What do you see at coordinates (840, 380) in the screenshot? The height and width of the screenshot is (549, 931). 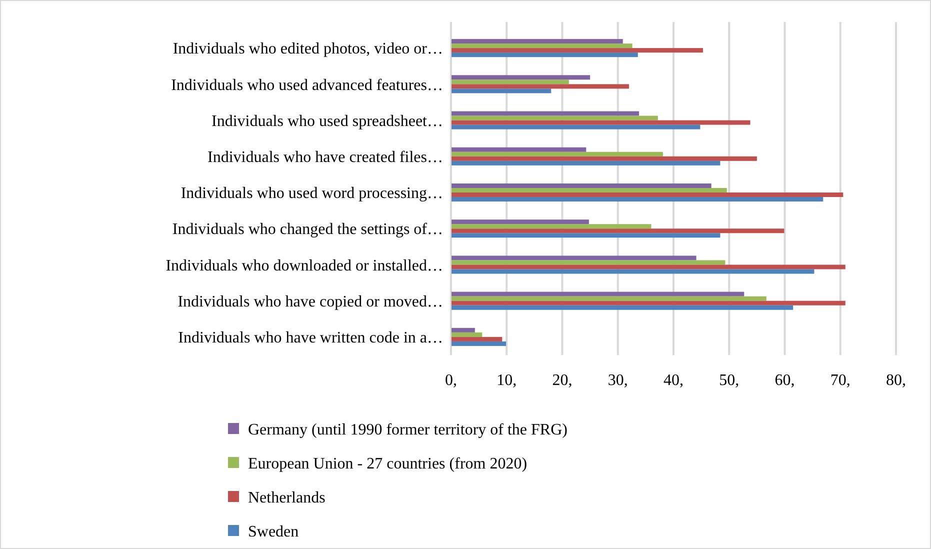 I see `x-tick-label: 70,` at bounding box center [840, 380].